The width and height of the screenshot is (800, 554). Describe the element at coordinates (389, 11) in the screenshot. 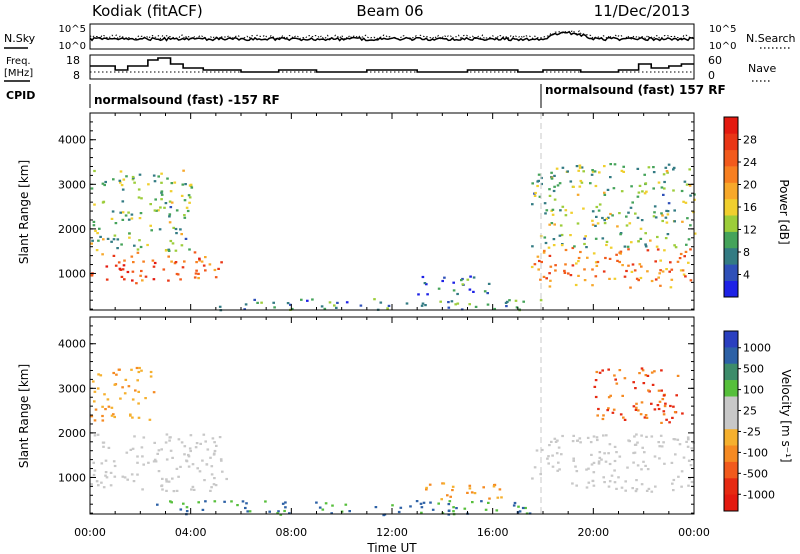

I see `beam-title: Beam 06` at that location.